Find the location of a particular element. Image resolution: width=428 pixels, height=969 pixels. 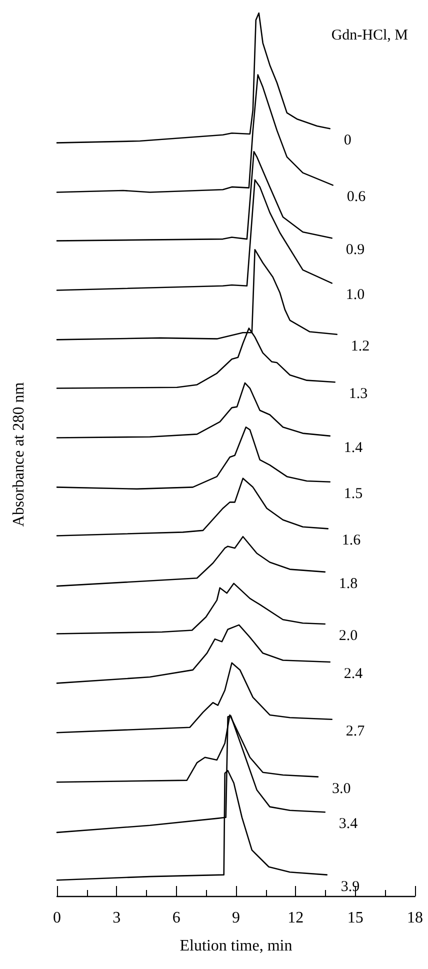

x-tick-label: 12 is located at coordinates (296, 918).